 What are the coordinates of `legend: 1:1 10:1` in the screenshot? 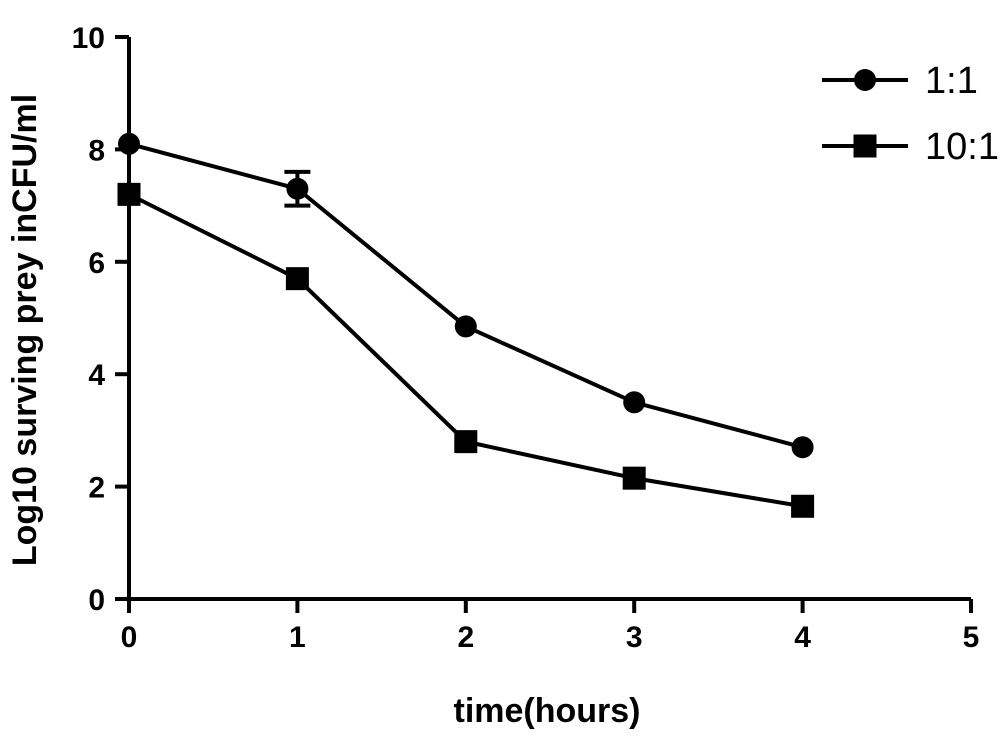 It's located at (910, 114).